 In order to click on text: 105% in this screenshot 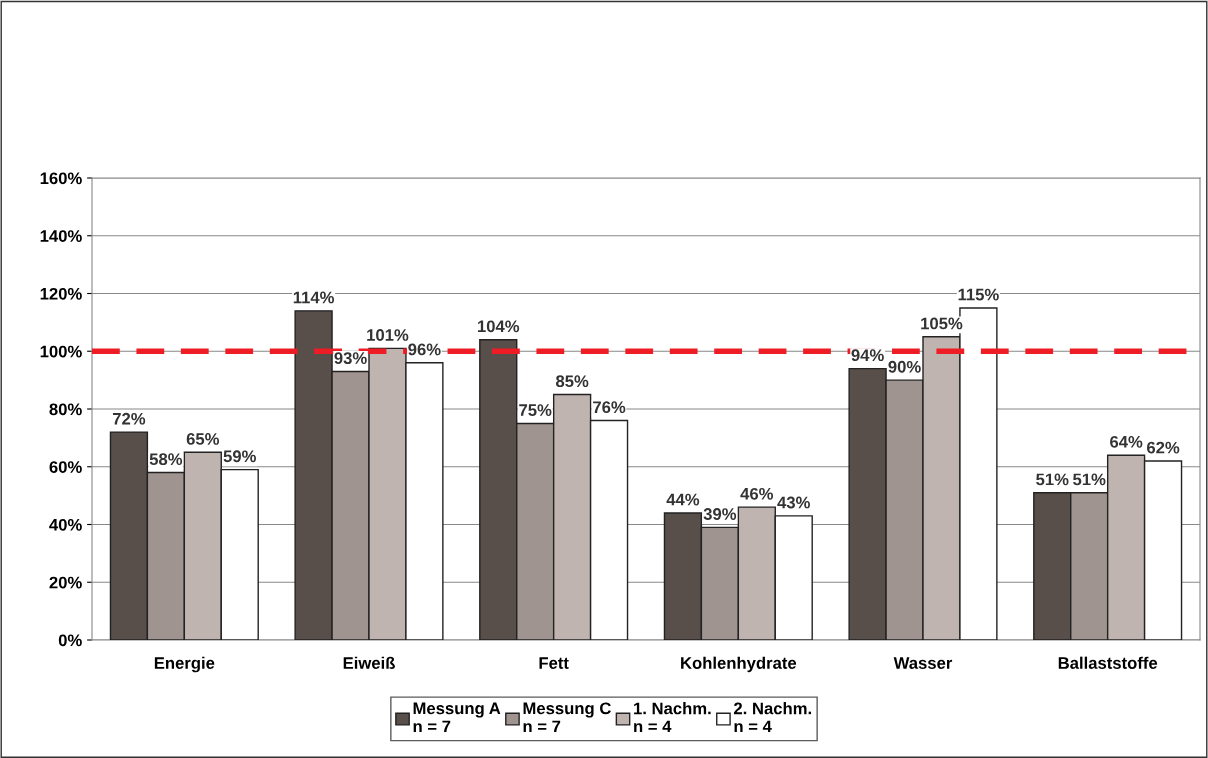, I will do `click(942, 323)`.